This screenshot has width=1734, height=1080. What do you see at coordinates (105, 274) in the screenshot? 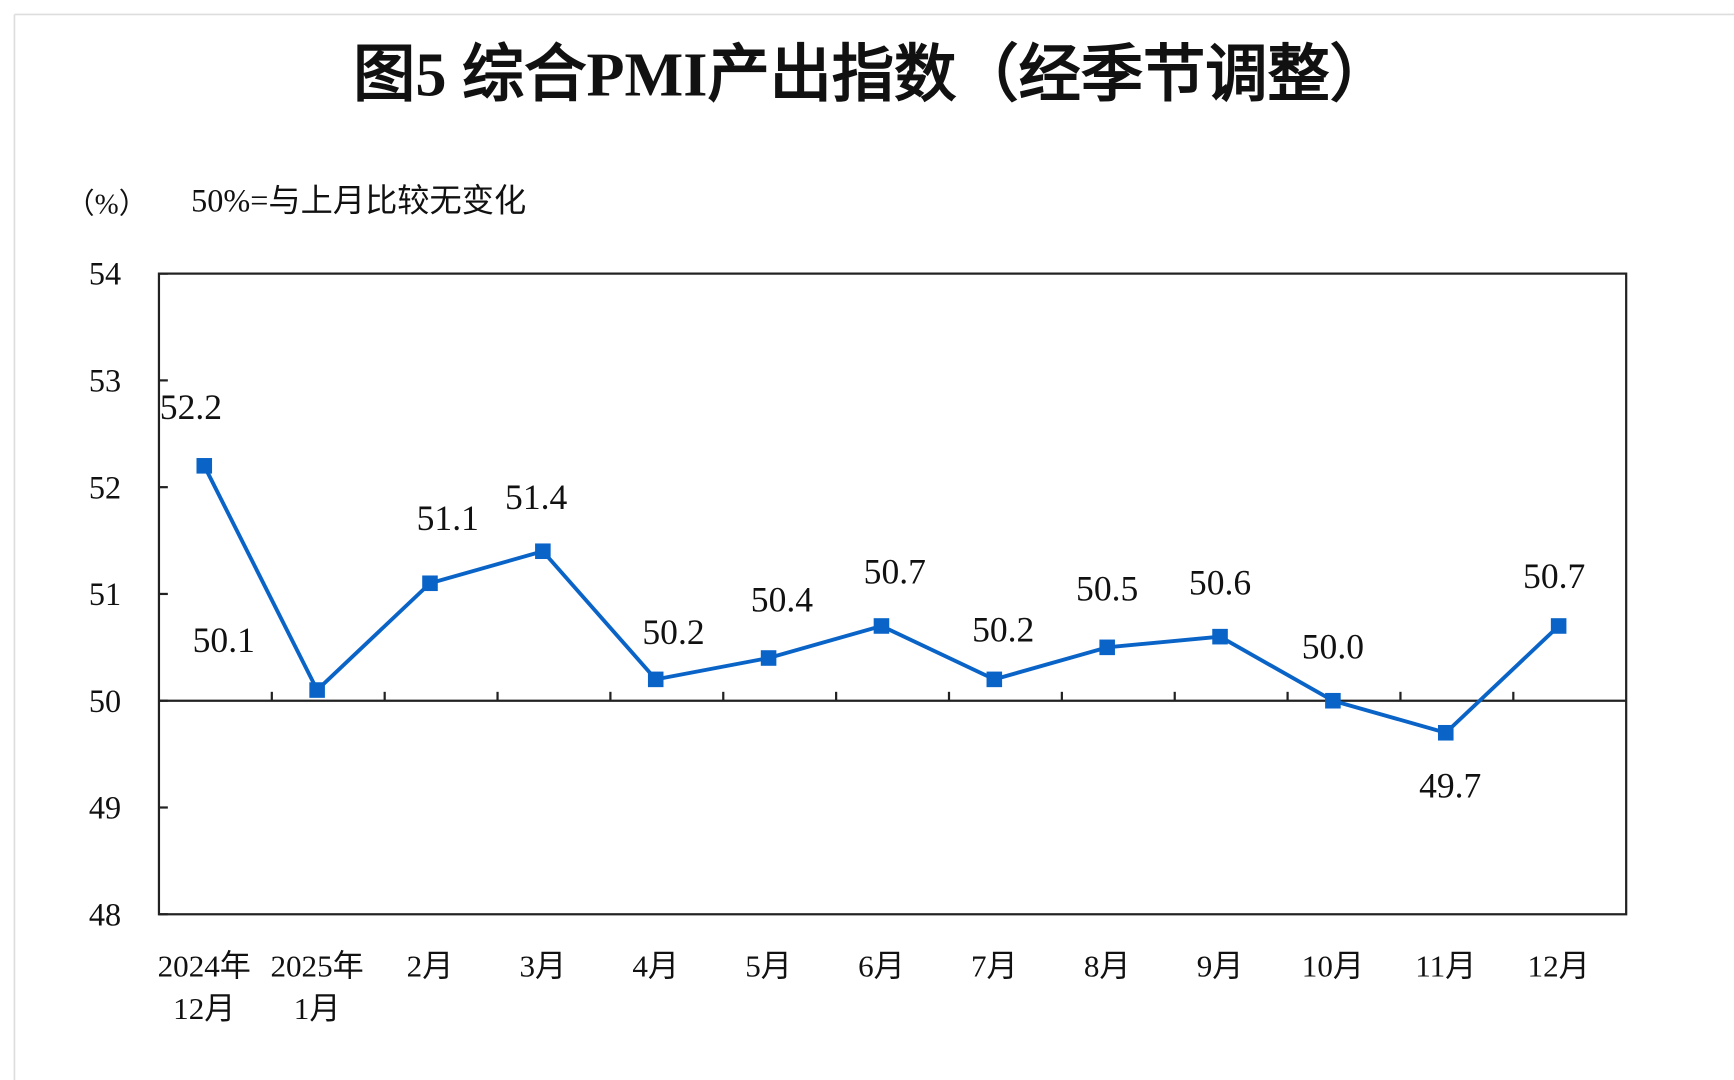
I see `y-tick-label: 54` at bounding box center [105, 274].